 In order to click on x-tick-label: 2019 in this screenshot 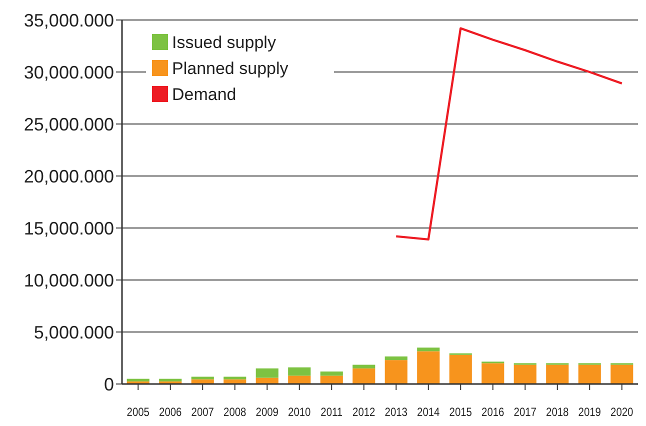, I will do `click(589, 413)`.